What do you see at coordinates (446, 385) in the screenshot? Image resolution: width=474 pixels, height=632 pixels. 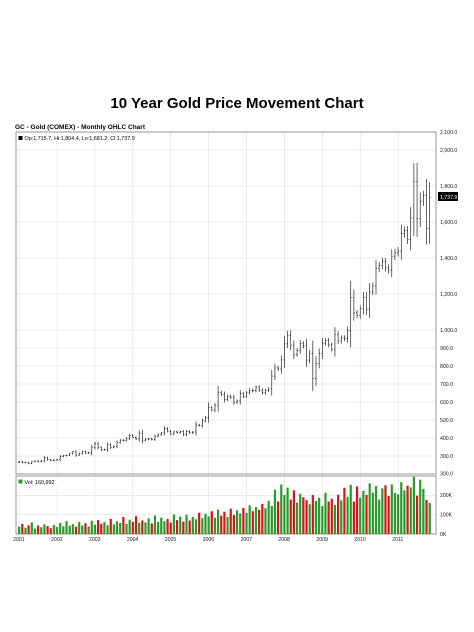 I see `price-tick-label: 700.0` at bounding box center [446, 385].